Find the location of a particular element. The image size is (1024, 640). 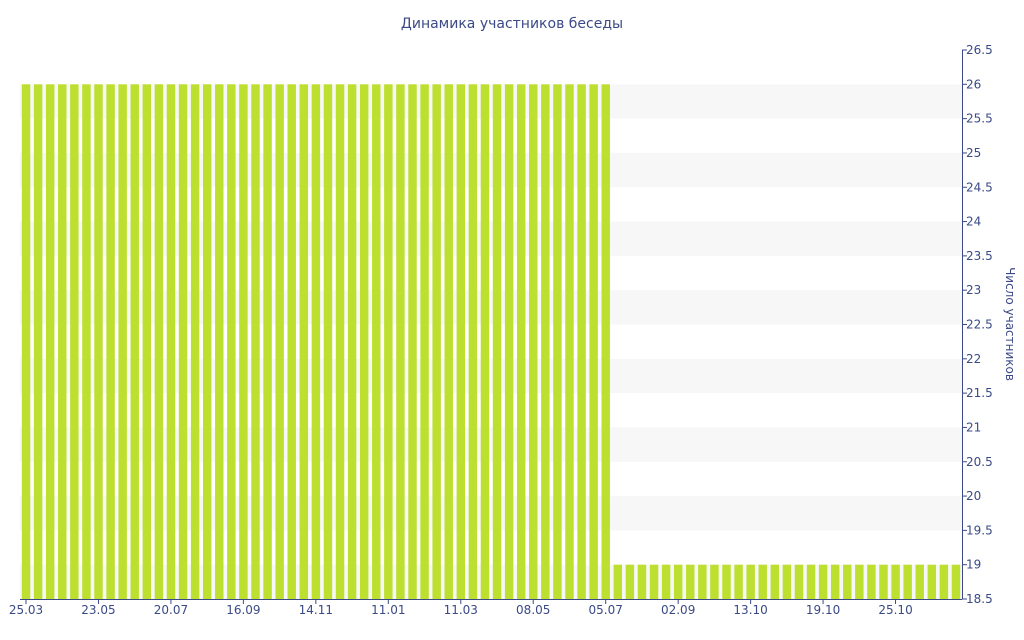

y-tick-label: 19.5 is located at coordinates (979, 530).